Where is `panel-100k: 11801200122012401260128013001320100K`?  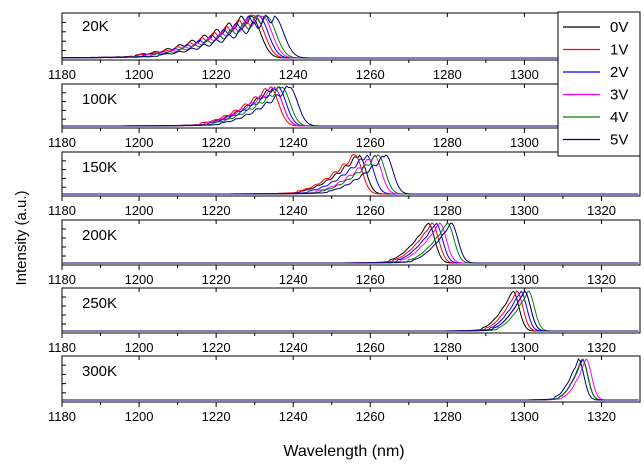 panel-100k: 11801200122012401260128013001320100K is located at coordinates (344, 116).